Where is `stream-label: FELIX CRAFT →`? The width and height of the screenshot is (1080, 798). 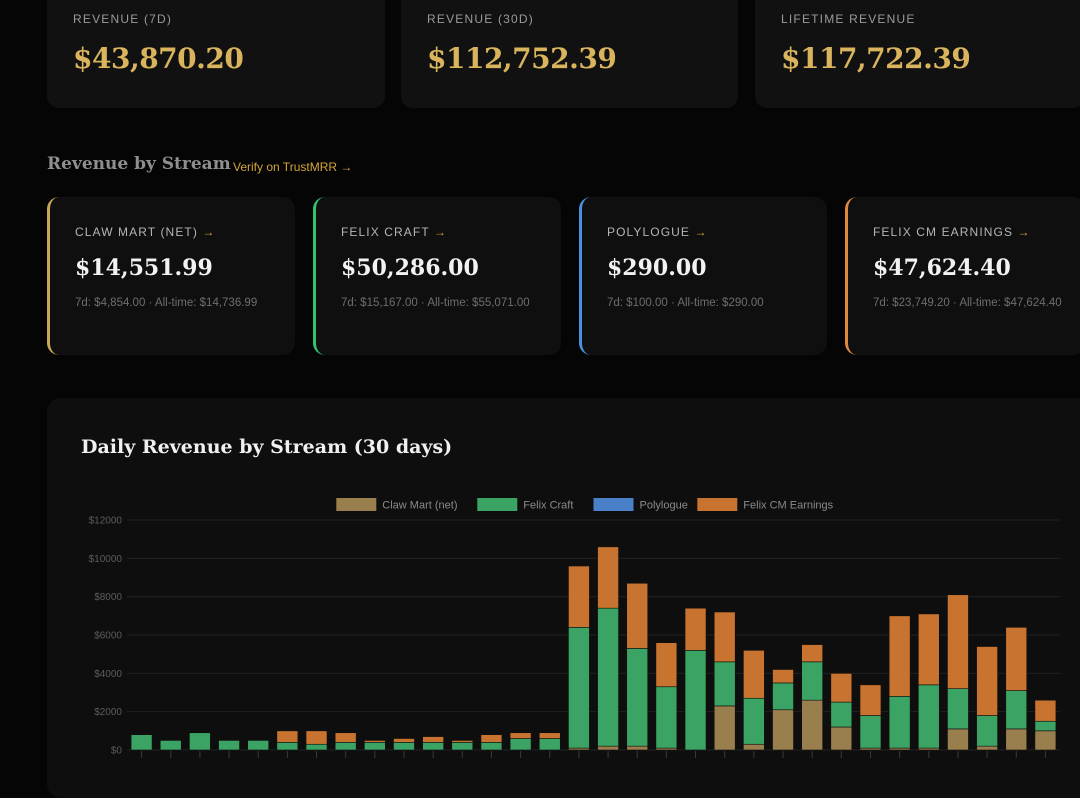 stream-label: FELIX CRAFT → is located at coordinates (394, 232).